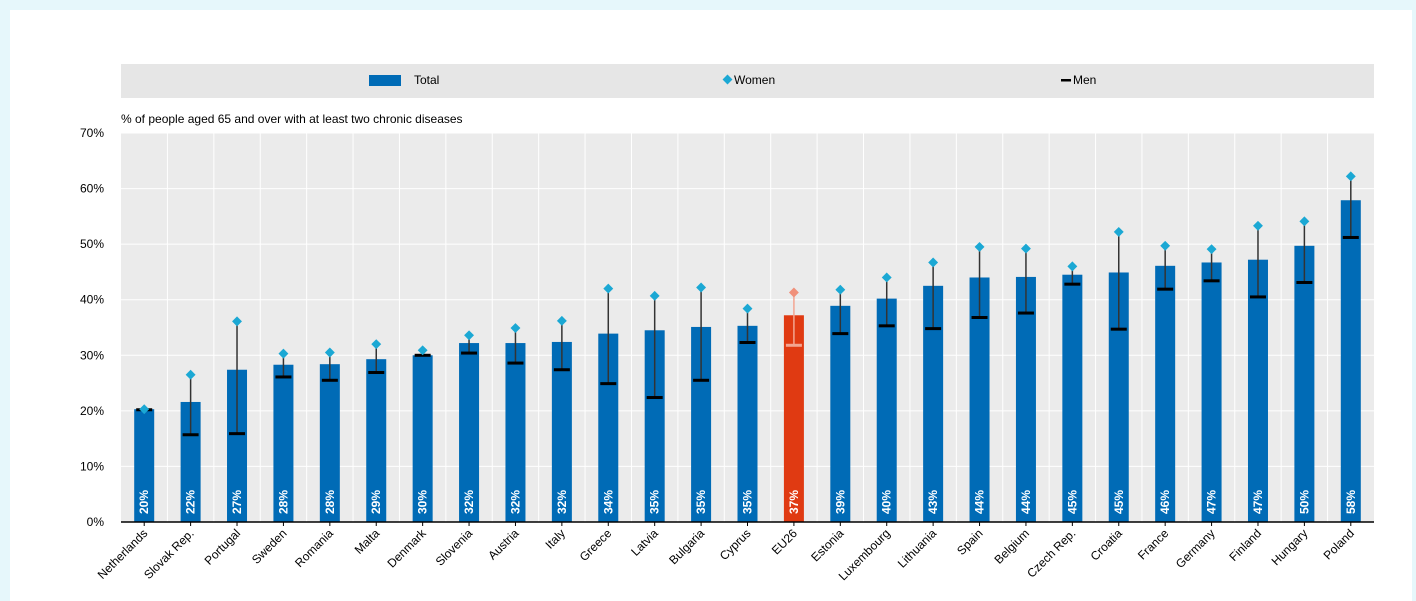  I want to click on bar-value-label: 30%, so click(423, 502).